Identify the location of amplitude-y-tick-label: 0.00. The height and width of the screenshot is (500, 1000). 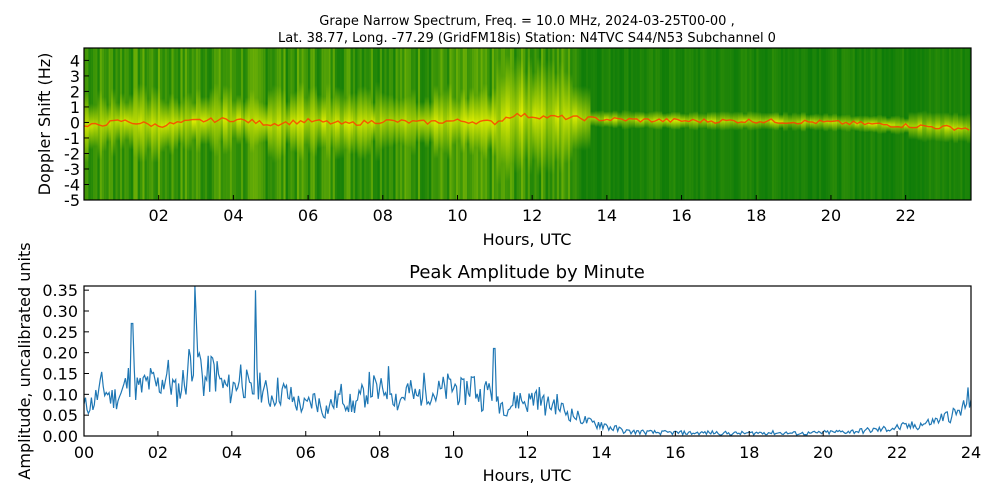
(60, 436).